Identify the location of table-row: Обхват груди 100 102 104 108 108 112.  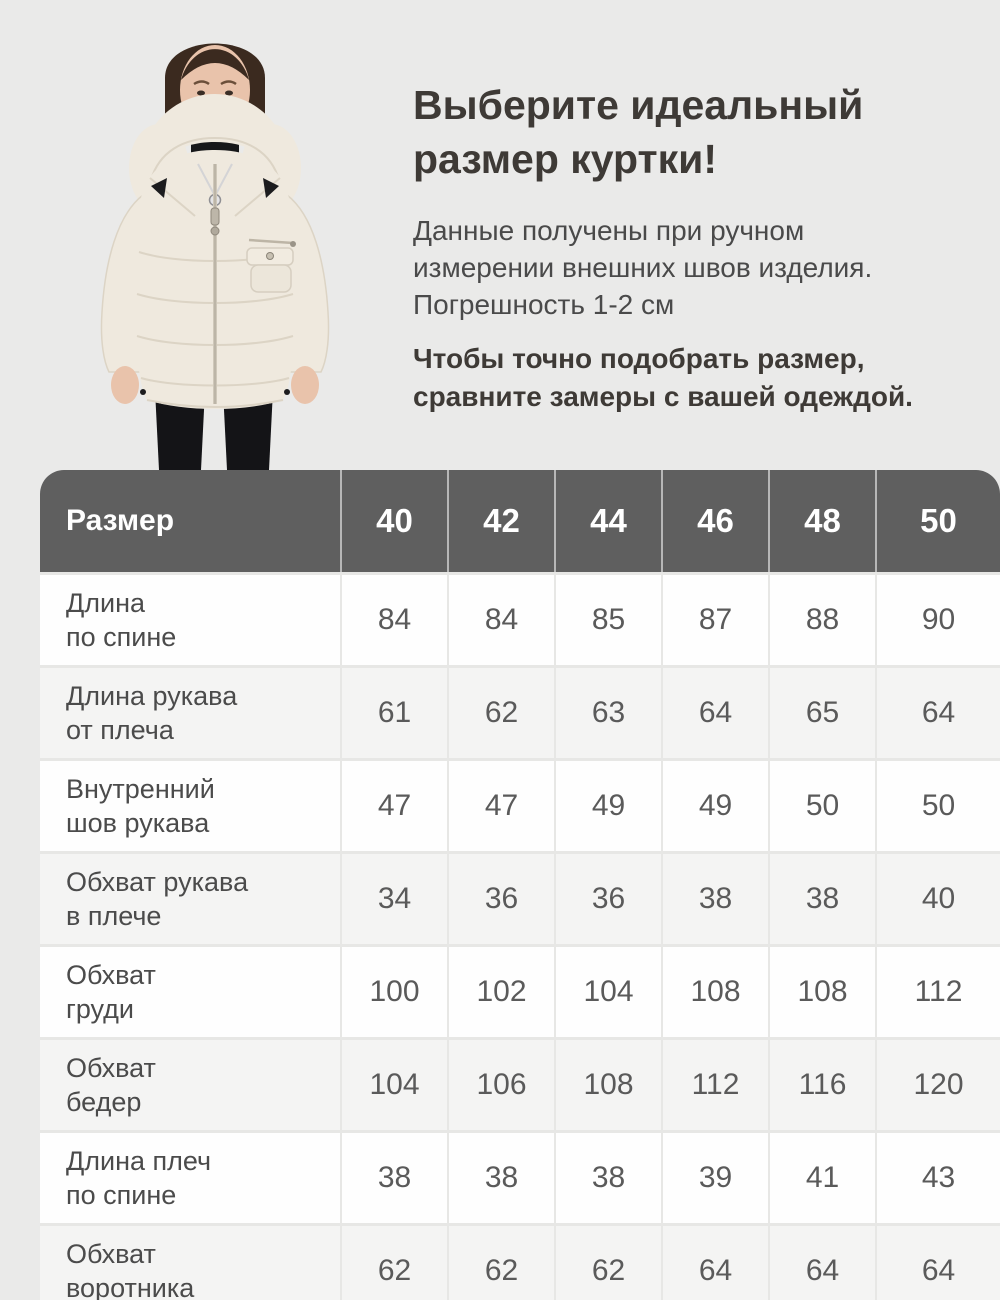
(520, 990).